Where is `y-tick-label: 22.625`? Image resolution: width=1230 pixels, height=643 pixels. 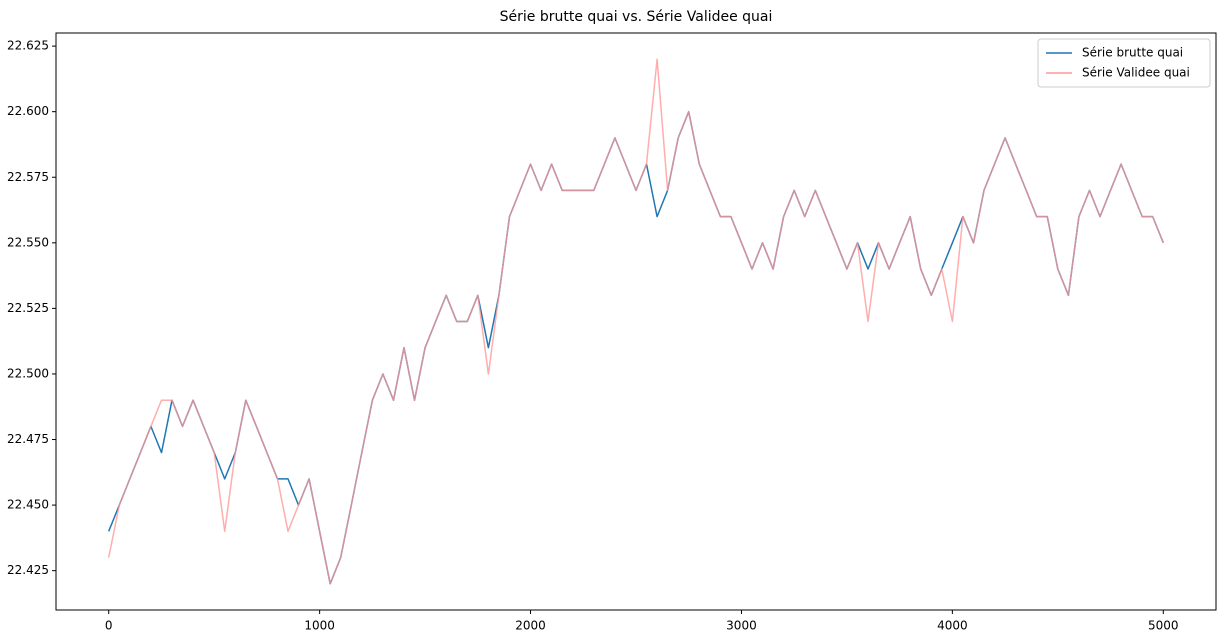
y-tick-label: 22.625 is located at coordinates (28, 46).